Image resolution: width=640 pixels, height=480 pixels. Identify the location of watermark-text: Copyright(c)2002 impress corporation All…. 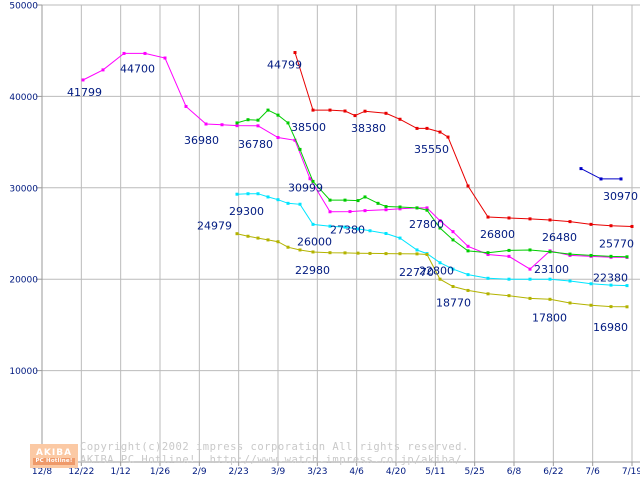
(274, 453).